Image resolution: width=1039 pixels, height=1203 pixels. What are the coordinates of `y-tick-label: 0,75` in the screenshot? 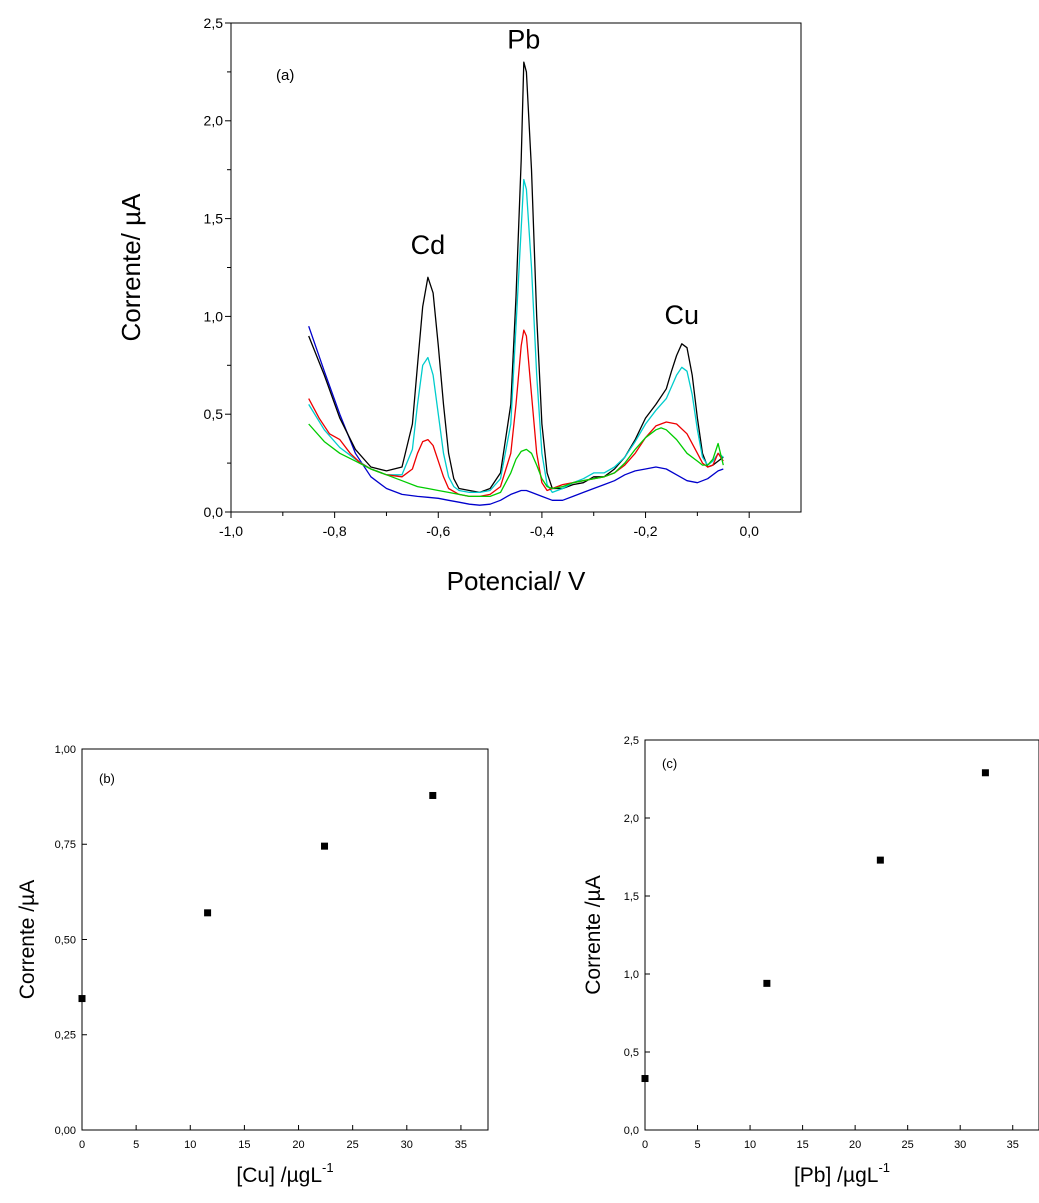 It's located at (65, 845).